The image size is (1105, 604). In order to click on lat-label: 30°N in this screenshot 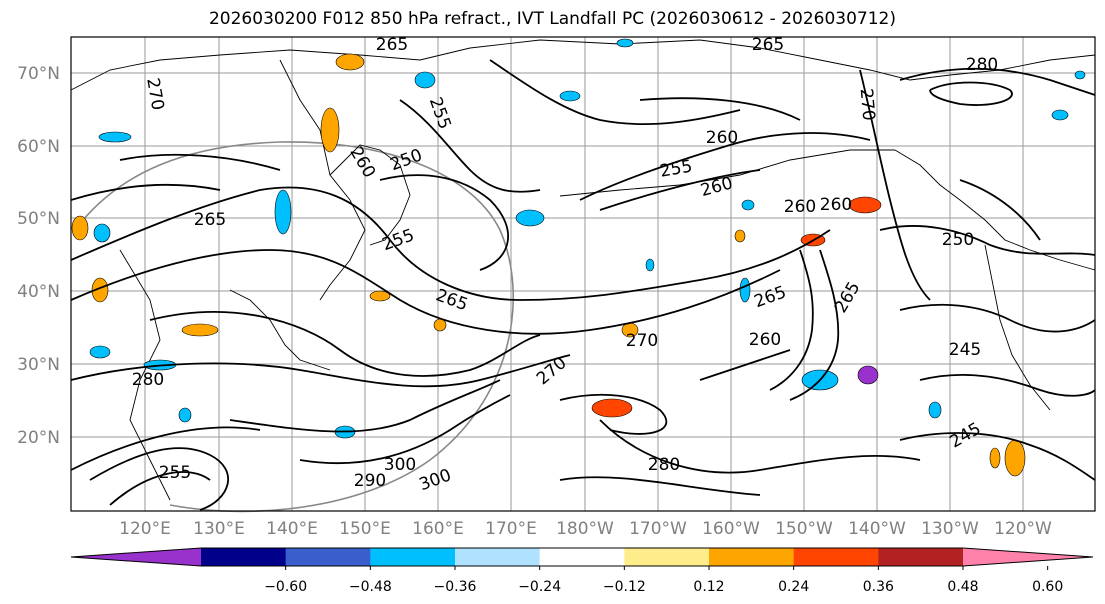, I will do `click(38, 365)`.